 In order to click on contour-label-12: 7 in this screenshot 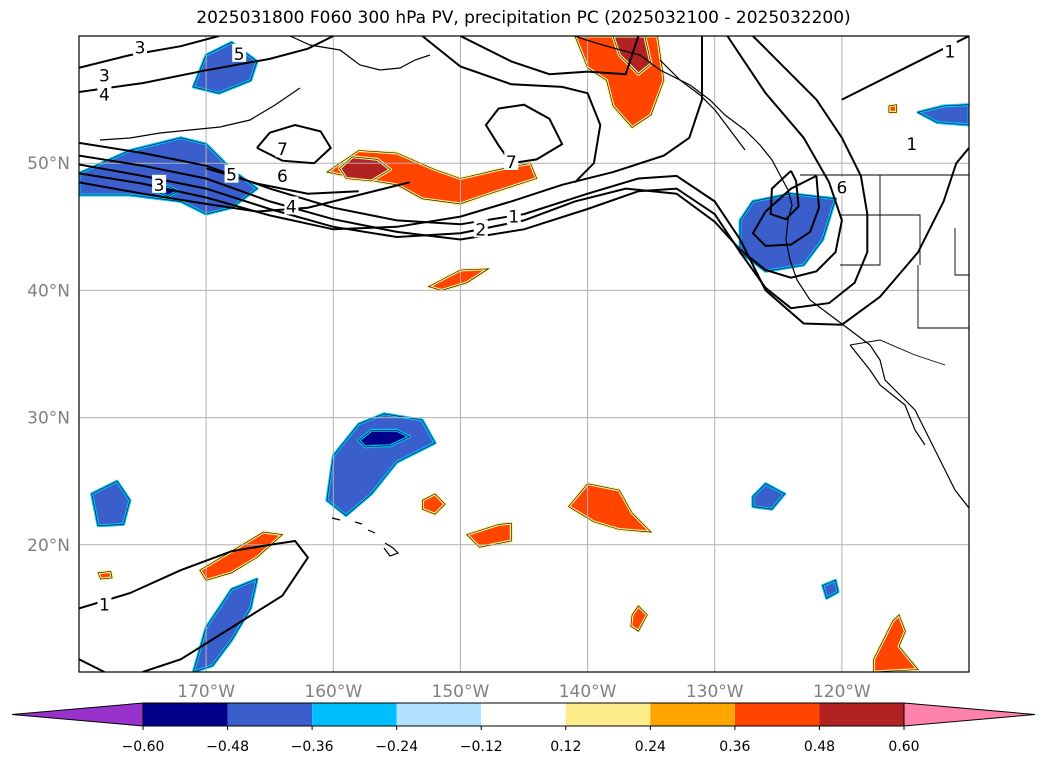, I will do `click(511, 163)`.